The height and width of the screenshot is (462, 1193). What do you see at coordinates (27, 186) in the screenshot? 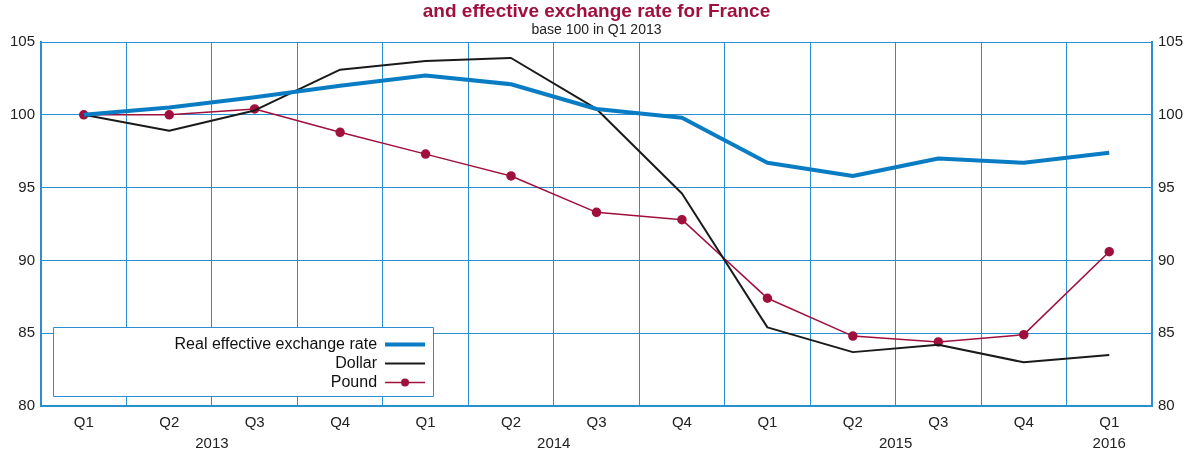
I see `y-tick-label: 95` at bounding box center [27, 186].